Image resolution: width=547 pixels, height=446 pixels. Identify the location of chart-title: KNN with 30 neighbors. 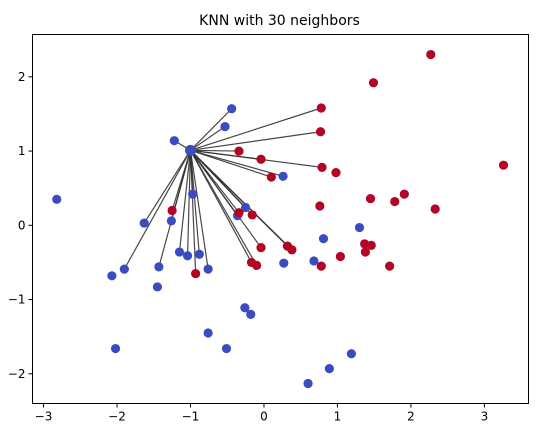
(279, 21).